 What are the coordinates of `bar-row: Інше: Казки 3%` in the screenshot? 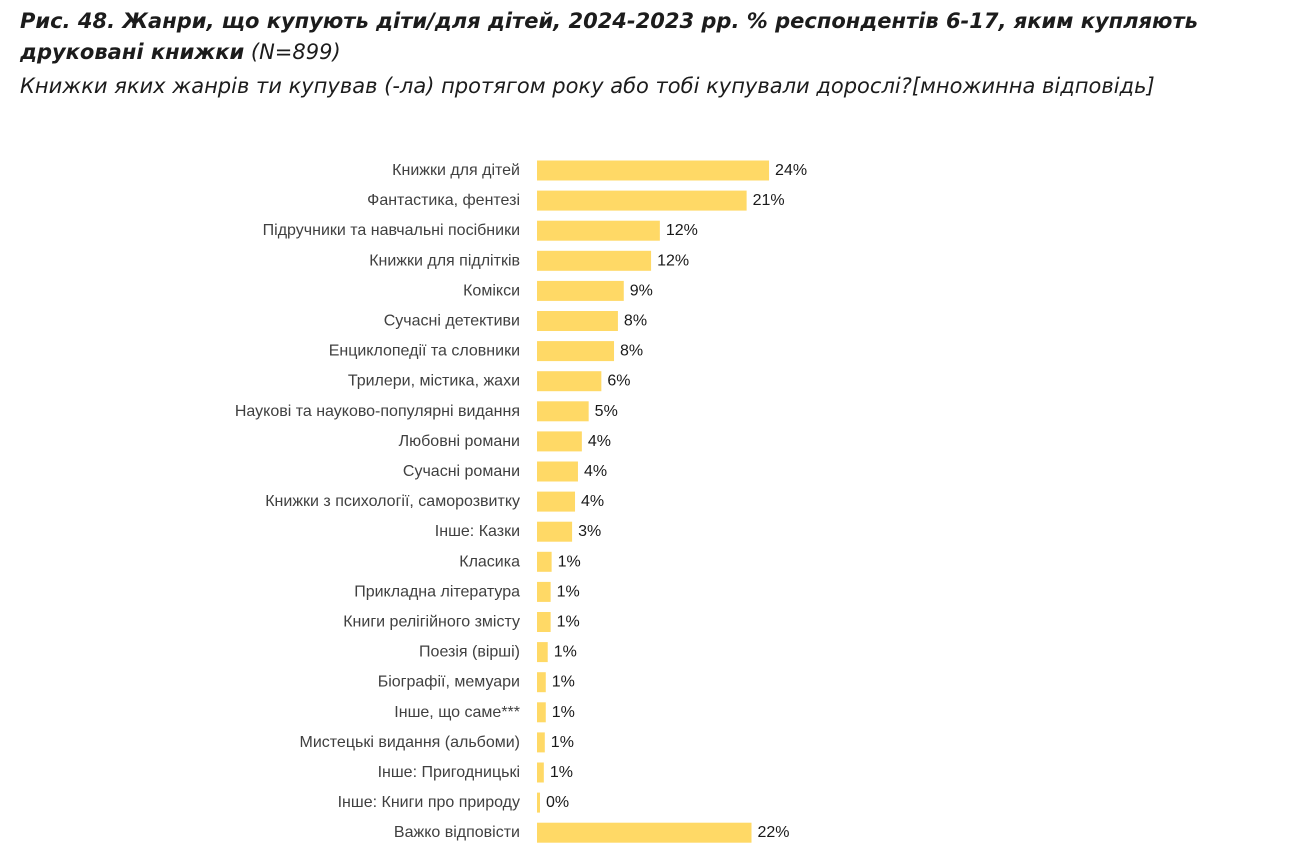 It's located at (518, 531).